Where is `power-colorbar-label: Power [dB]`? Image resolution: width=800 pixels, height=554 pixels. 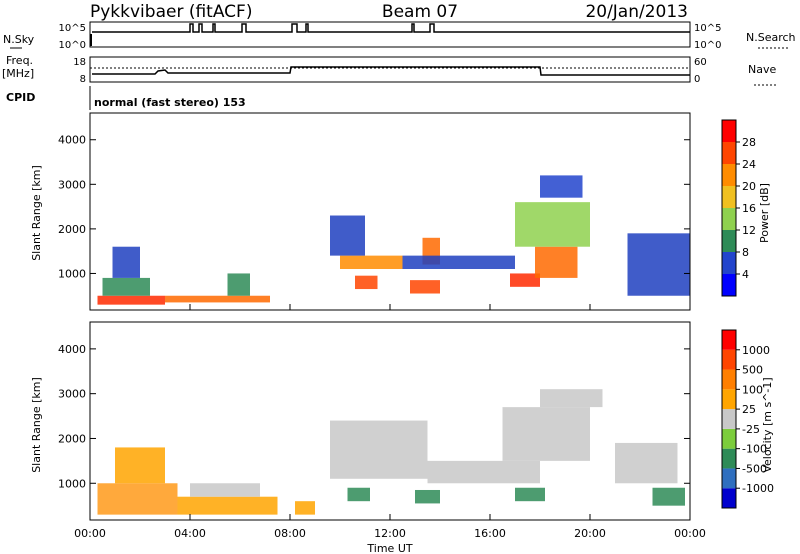 power-colorbar-label: Power [dB] is located at coordinates (764, 213).